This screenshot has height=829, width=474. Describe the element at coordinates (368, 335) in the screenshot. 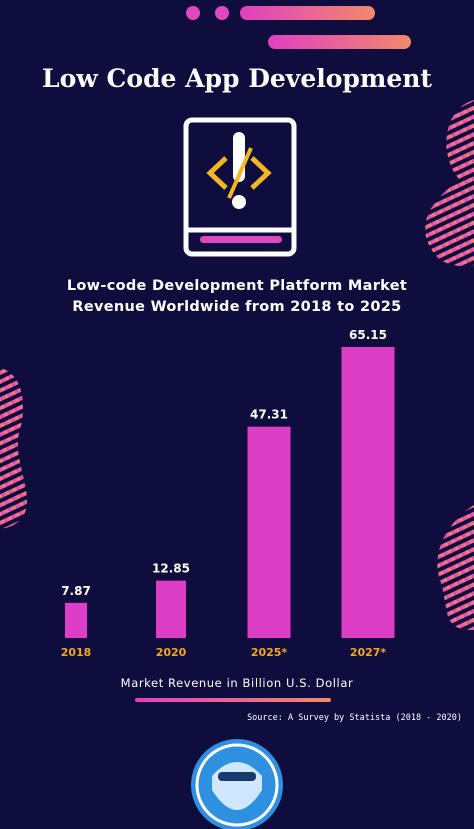

I see `value-label: 65.15` at that location.